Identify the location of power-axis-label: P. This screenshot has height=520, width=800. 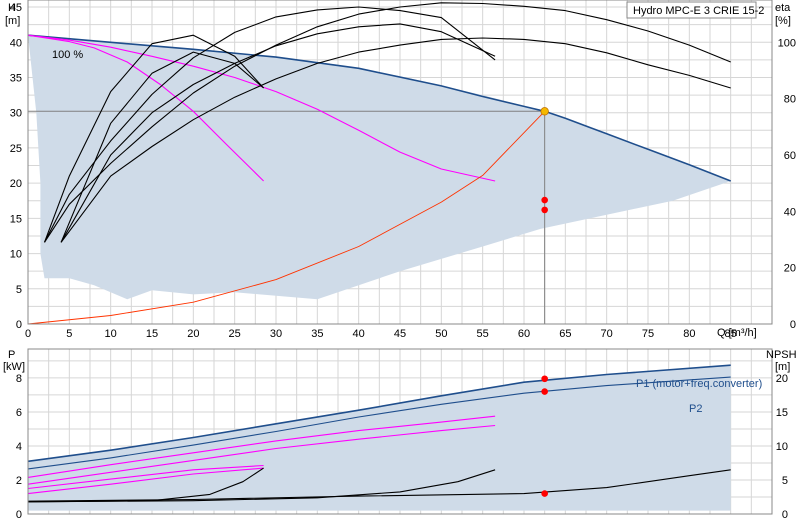
(11, 355).